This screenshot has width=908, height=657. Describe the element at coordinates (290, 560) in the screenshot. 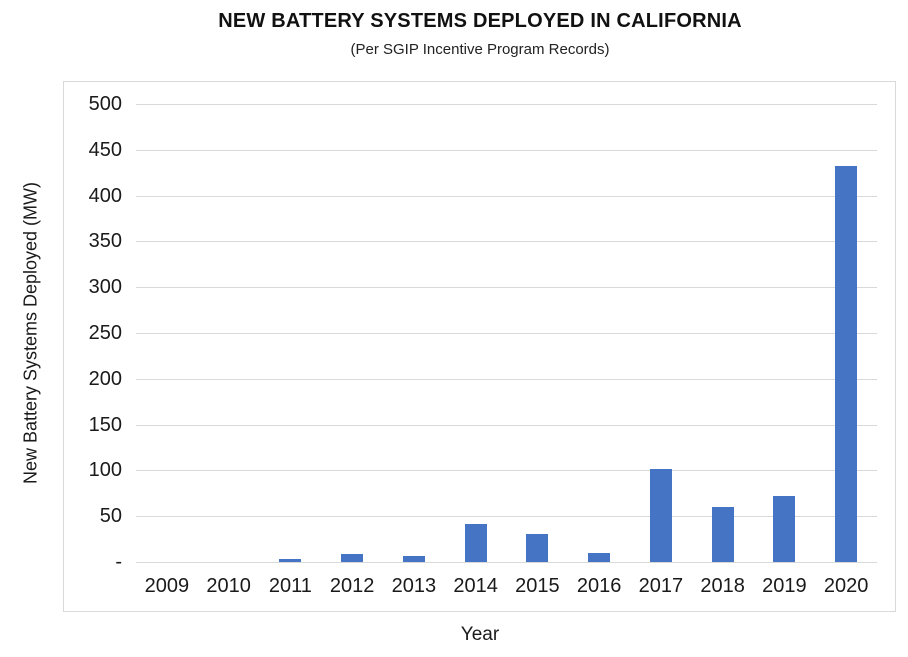

I see `bar-2011` at that location.